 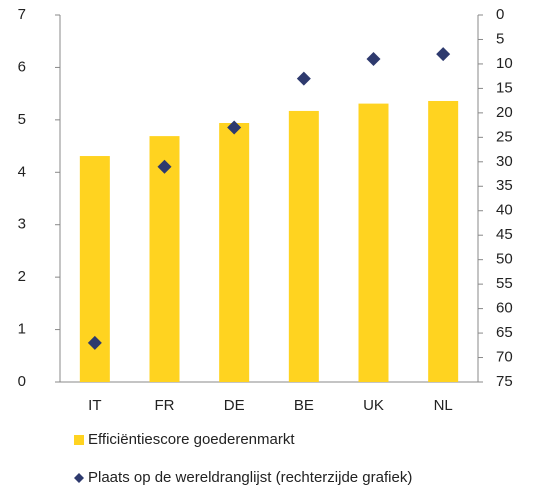 What do you see at coordinates (22, 171) in the screenshot?
I see `y-tick-label: 4` at bounding box center [22, 171].